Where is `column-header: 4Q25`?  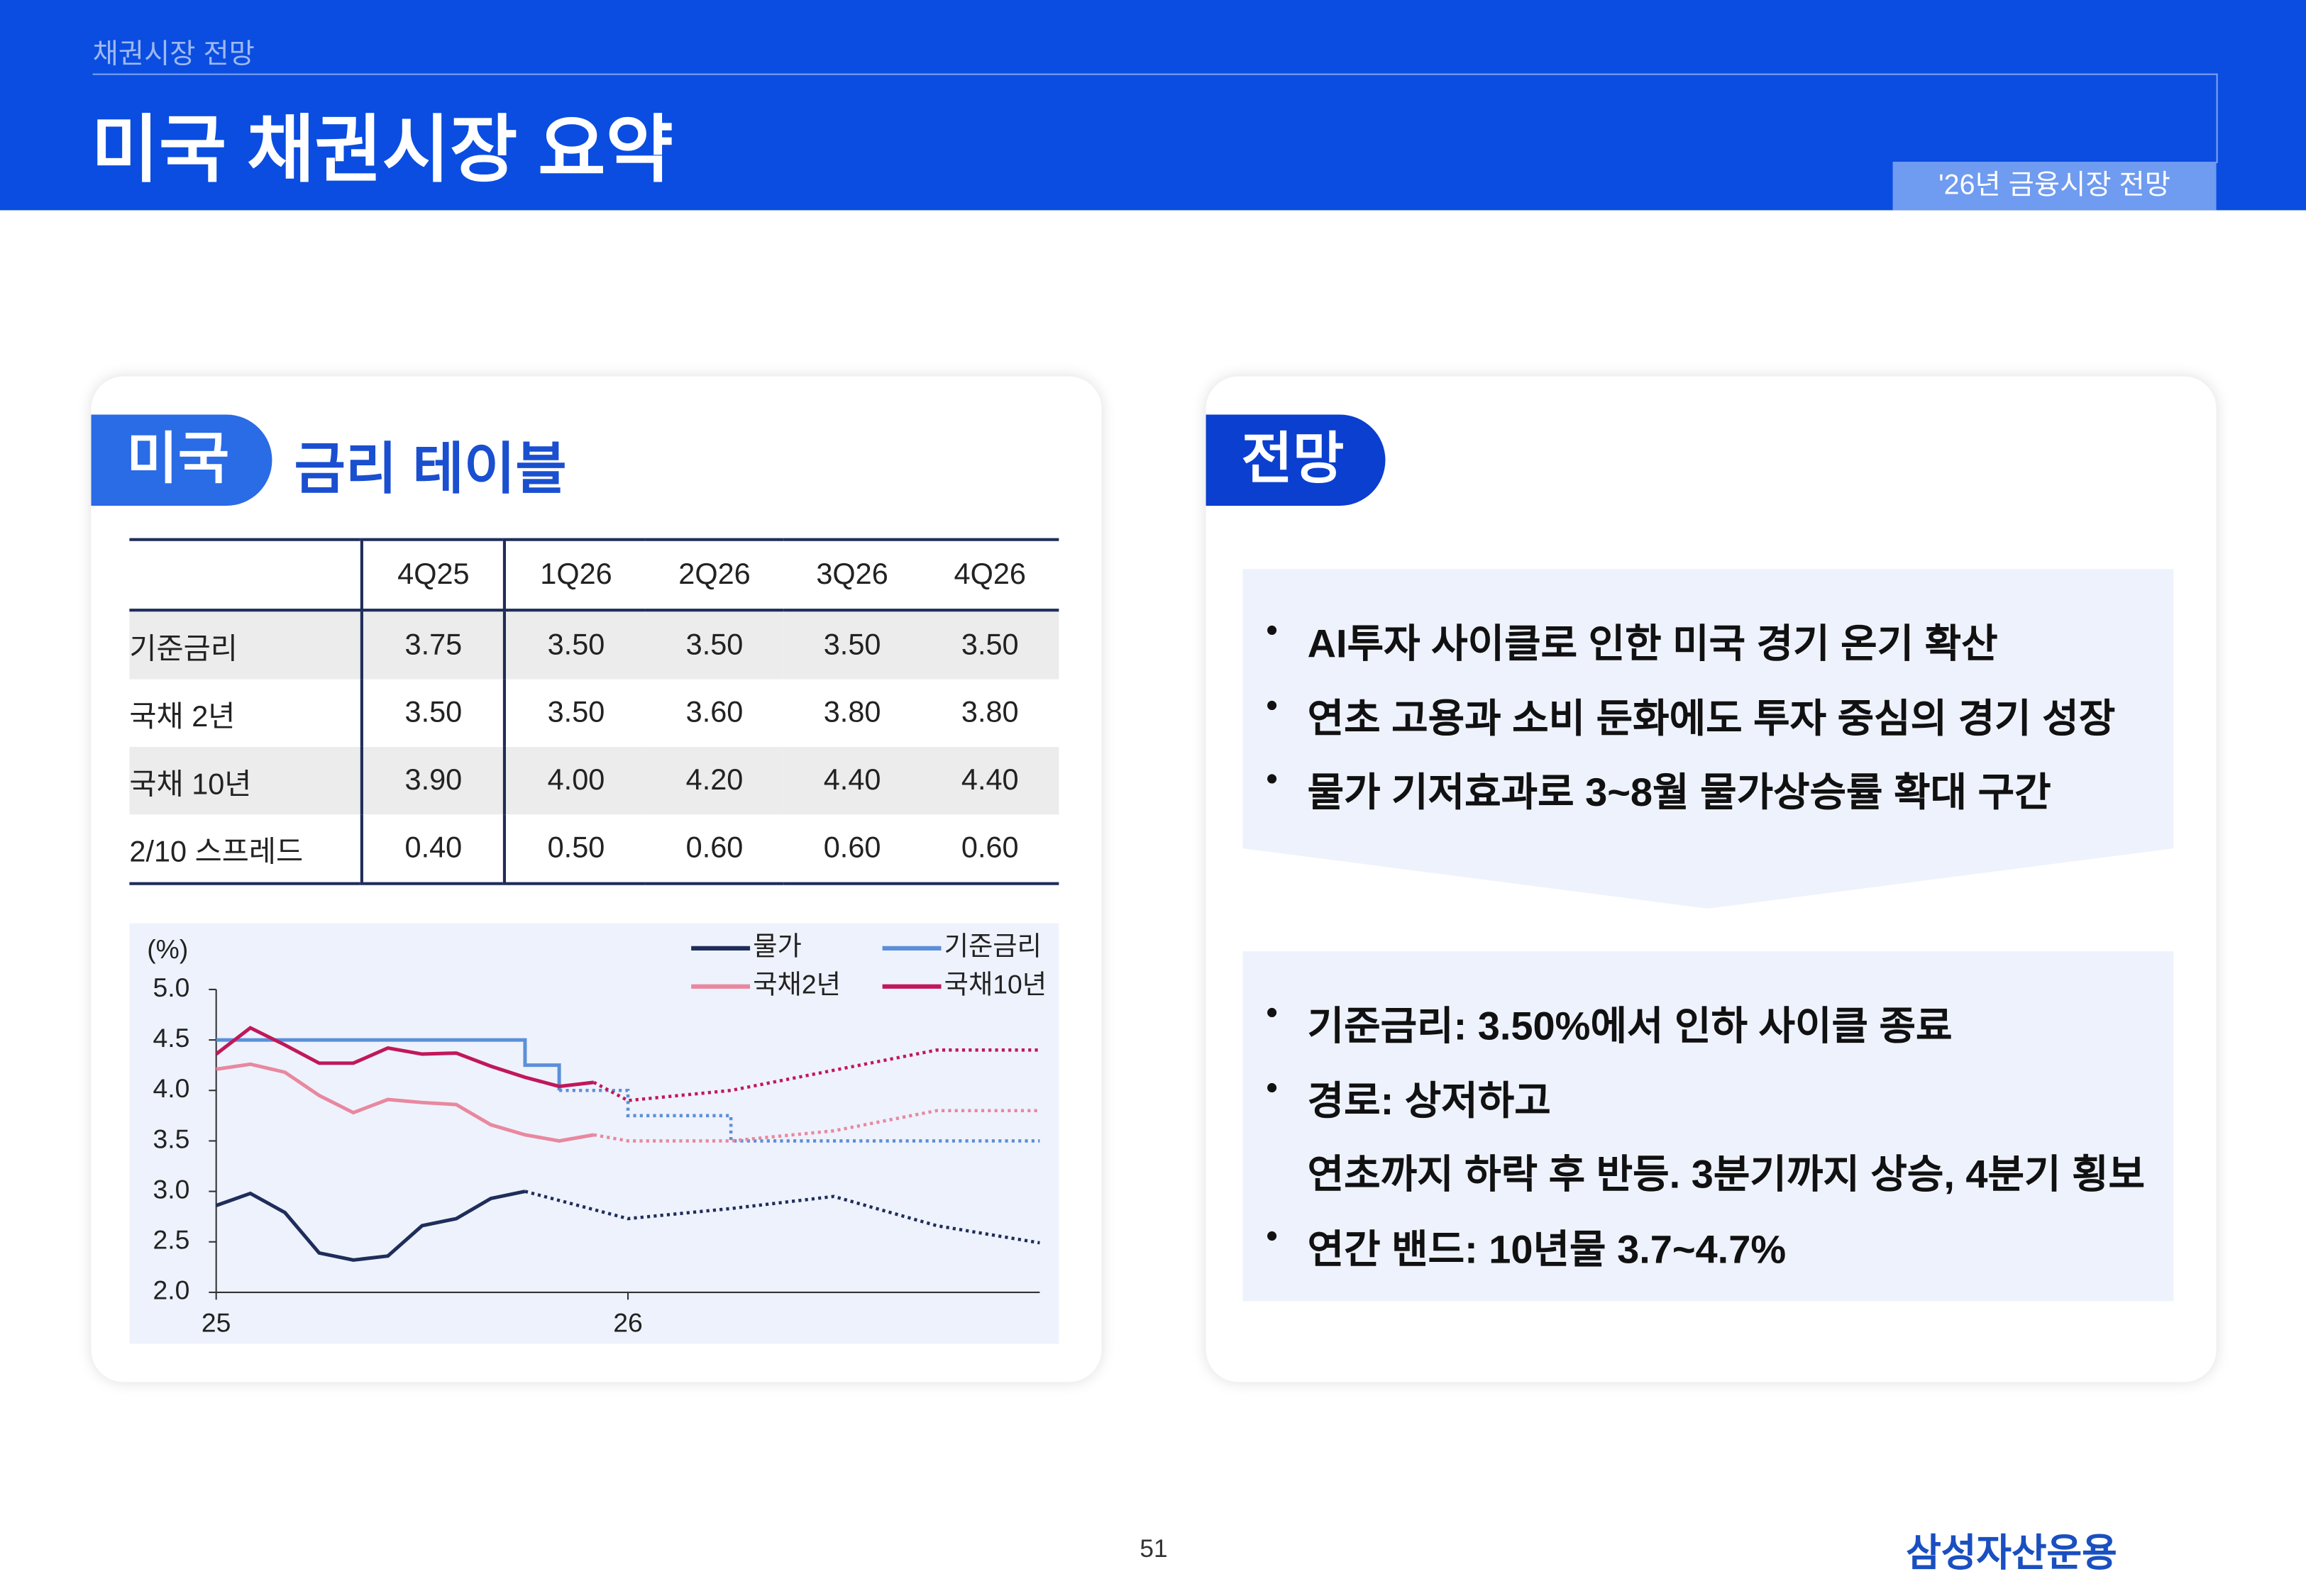
column-header: 4Q25 is located at coordinates (434, 576).